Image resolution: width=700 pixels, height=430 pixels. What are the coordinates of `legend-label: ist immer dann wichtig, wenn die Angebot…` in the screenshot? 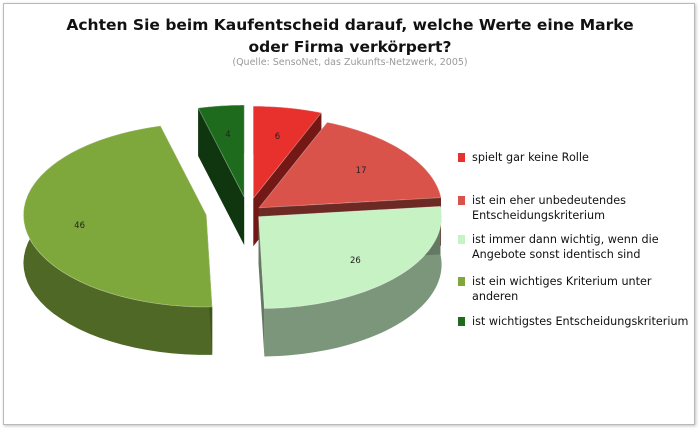 It's located at (565, 247).